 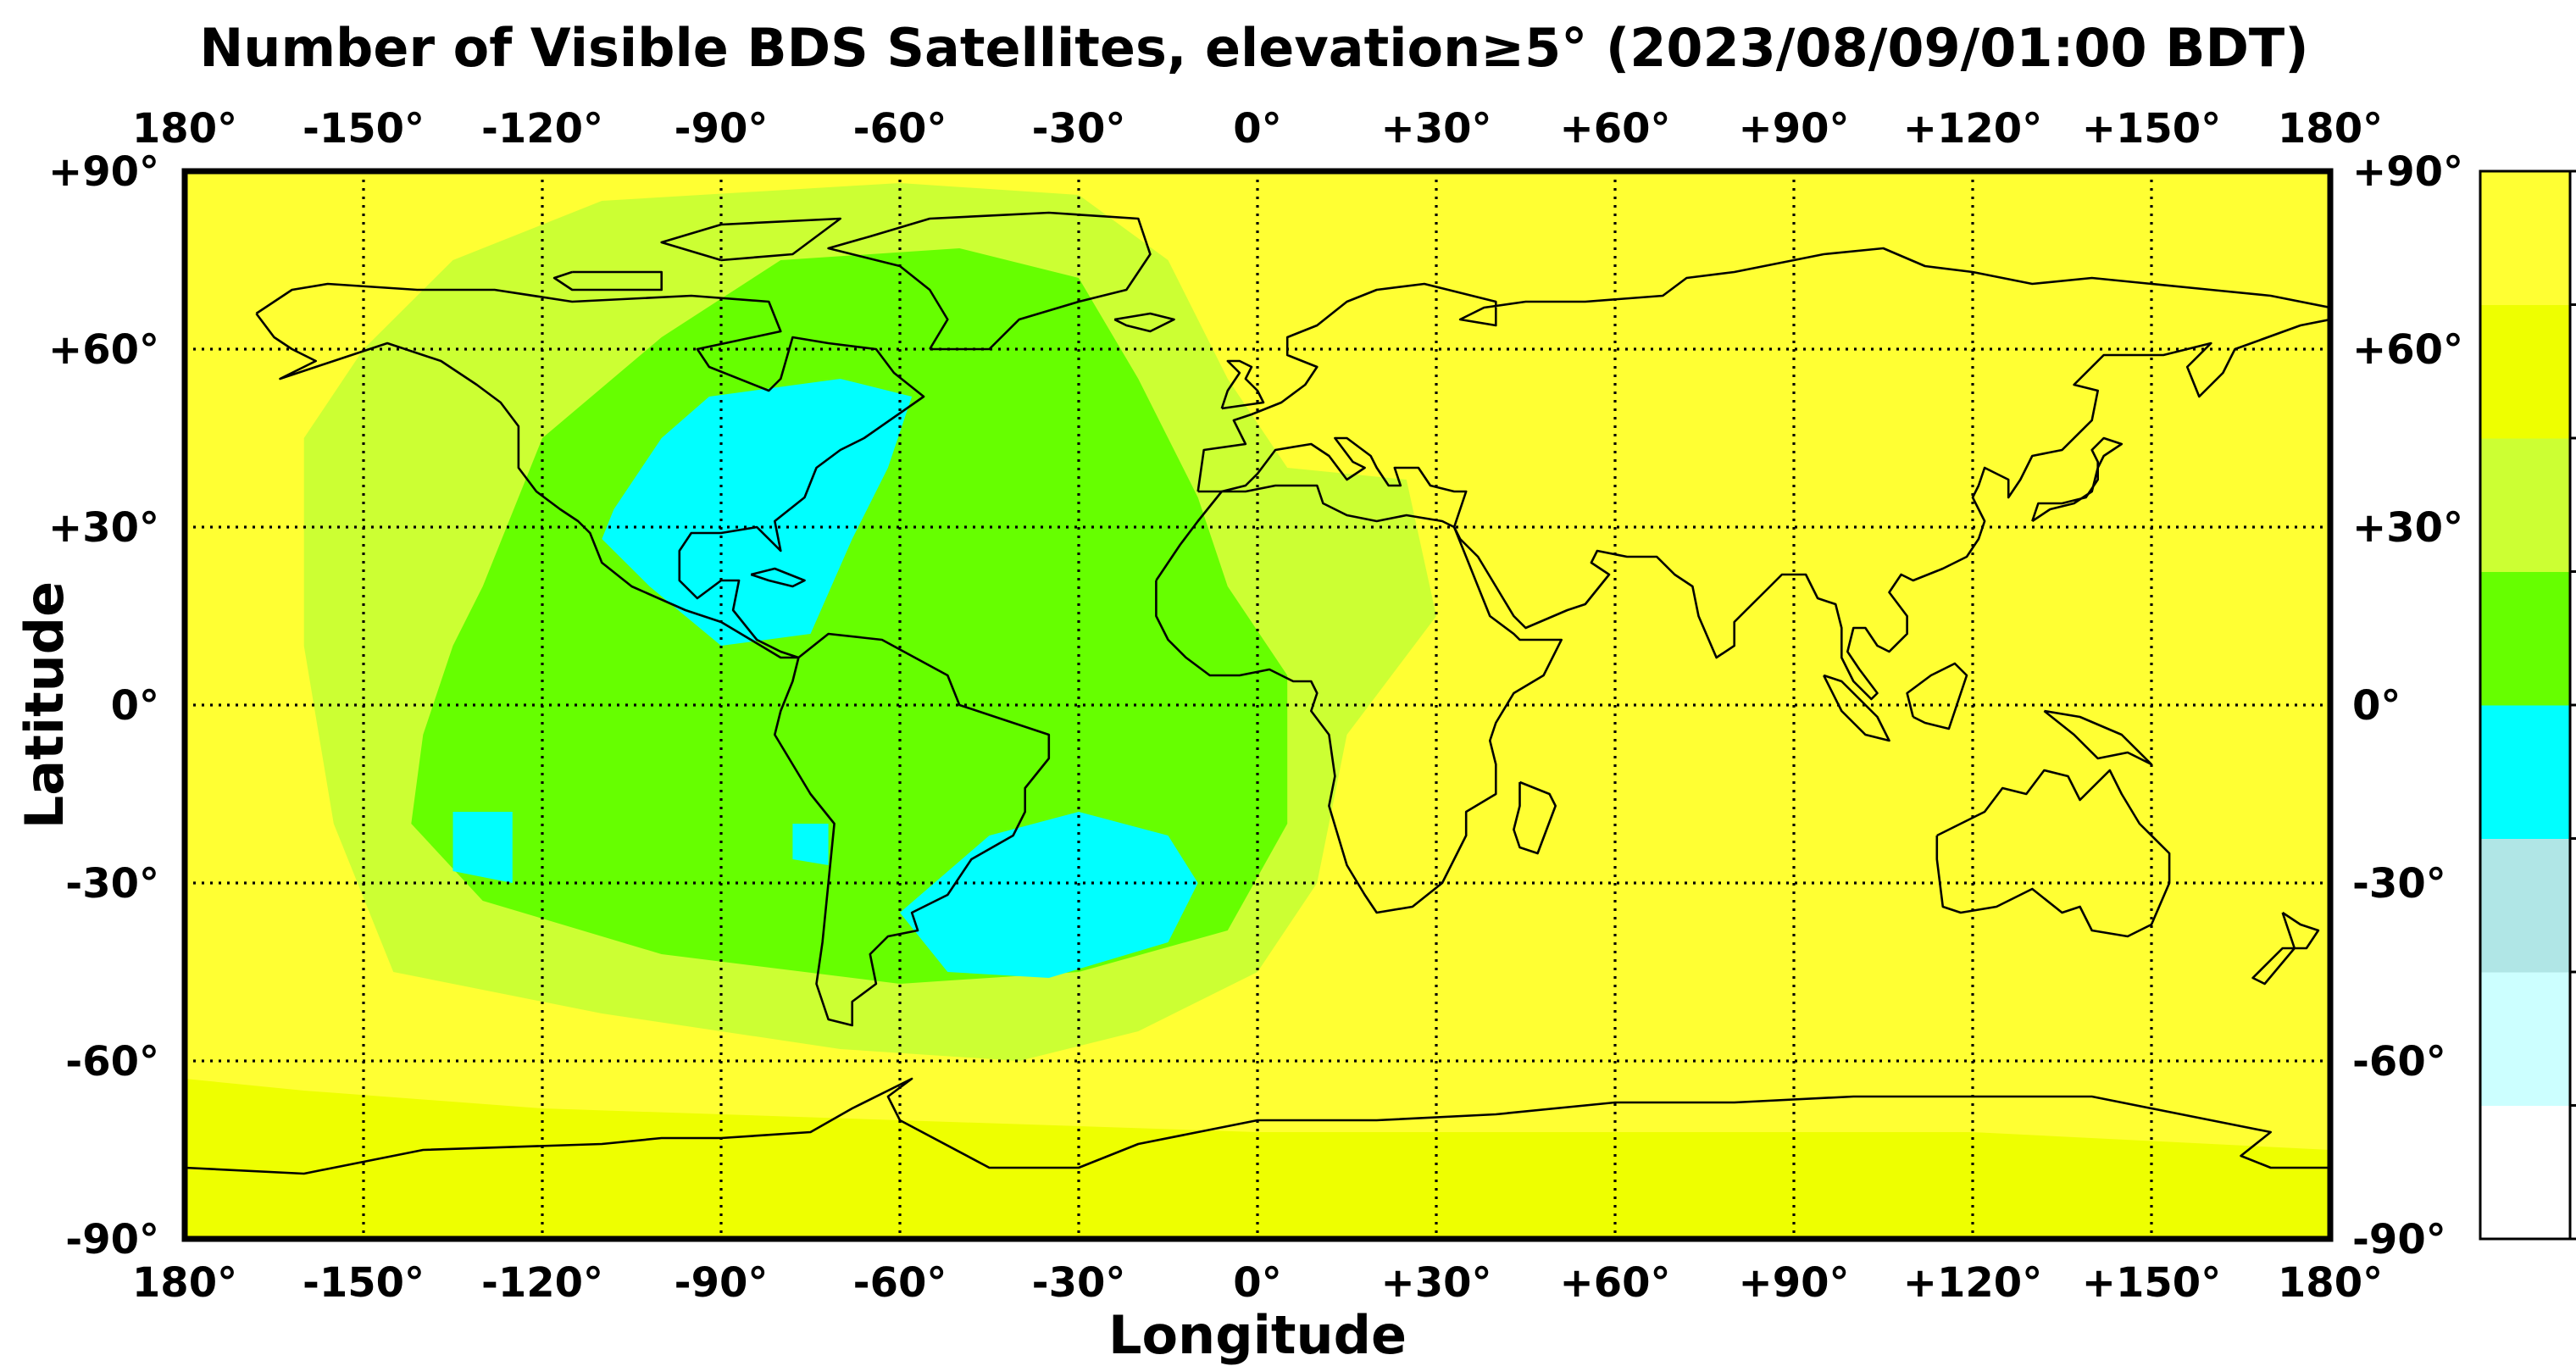 I want to click on lat-tick-label-left: -90°, so click(x=112, y=1239).